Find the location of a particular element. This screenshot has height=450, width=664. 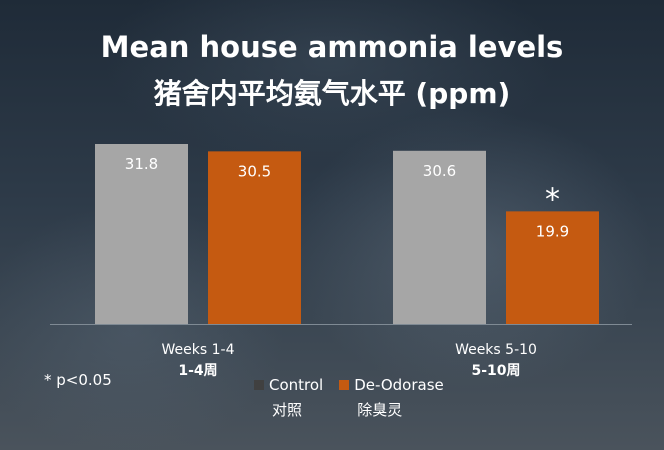

legend-swatch-control is located at coordinates (259, 385).